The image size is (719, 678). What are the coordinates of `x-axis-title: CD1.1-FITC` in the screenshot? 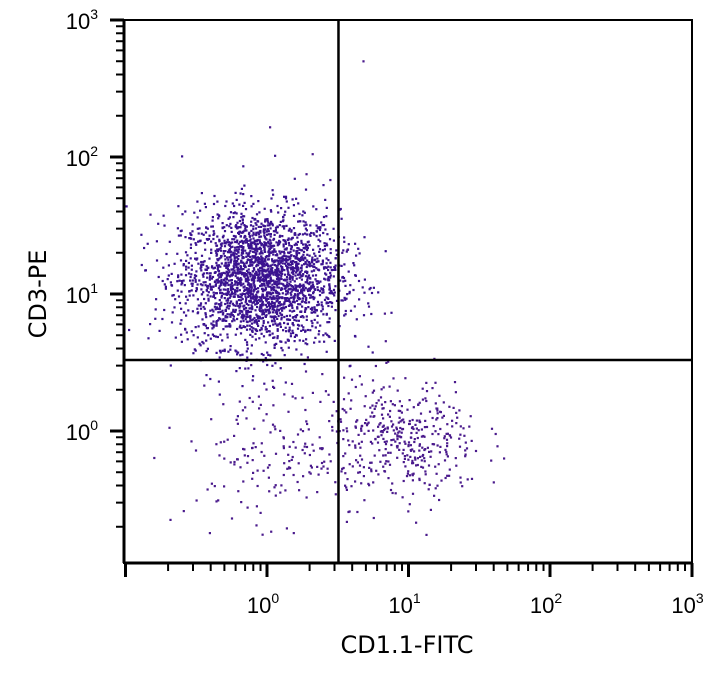 It's located at (407, 645).